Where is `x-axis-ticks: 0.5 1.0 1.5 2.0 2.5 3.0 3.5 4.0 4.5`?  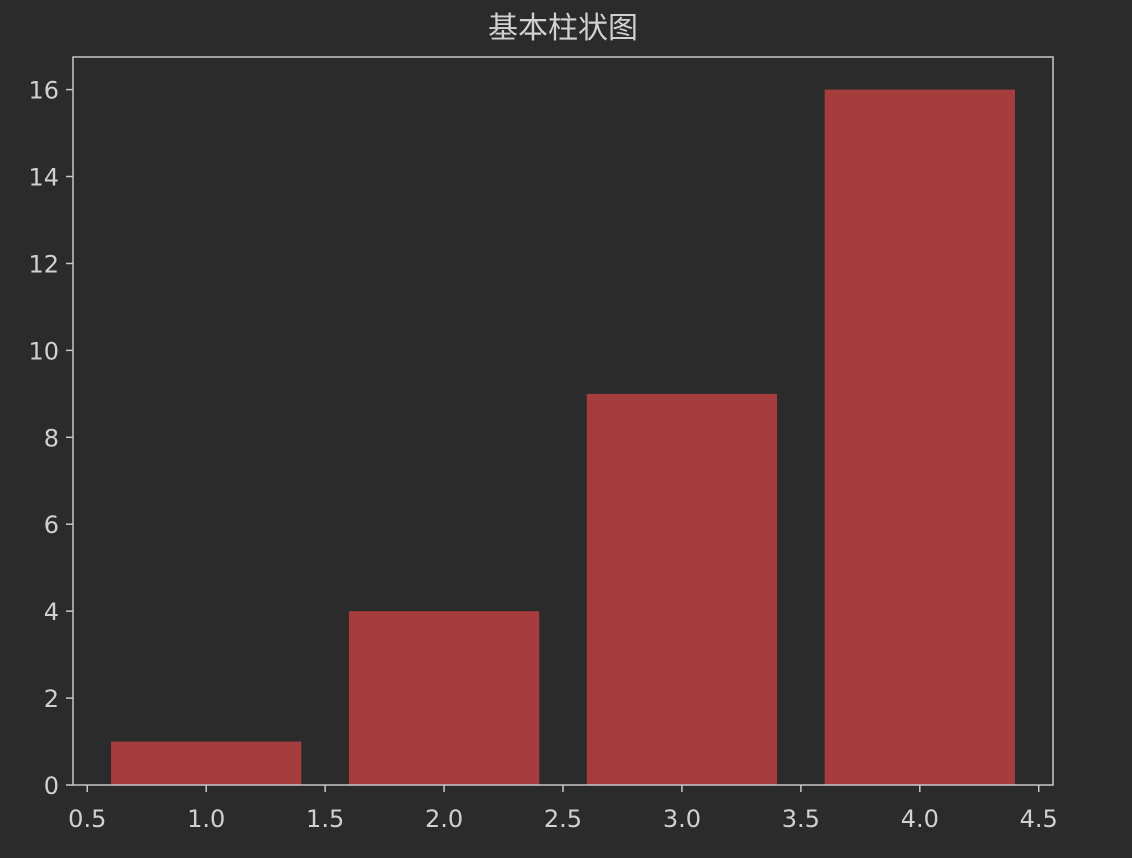 x-axis-ticks: 0.5 1.0 1.5 2.0 2.5 3.0 3.5 4.0 4.5 is located at coordinates (563, 809).